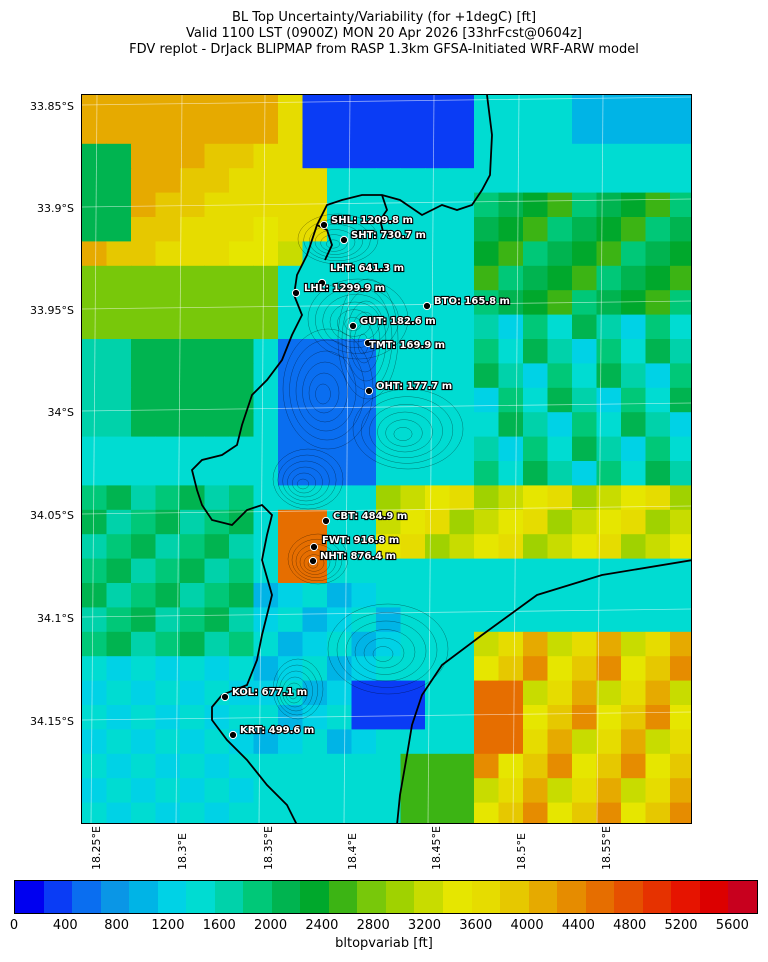 This screenshot has width=768, height=962. Describe the element at coordinates (338, 290) in the screenshot. I see `station-lhl: LHL: 1299.9 m` at that location.